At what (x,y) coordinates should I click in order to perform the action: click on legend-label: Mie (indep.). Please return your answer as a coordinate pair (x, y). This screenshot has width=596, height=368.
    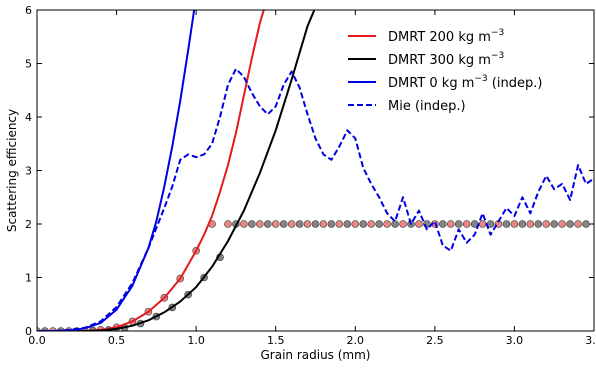
    Looking at the image, I should click on (427, 106).